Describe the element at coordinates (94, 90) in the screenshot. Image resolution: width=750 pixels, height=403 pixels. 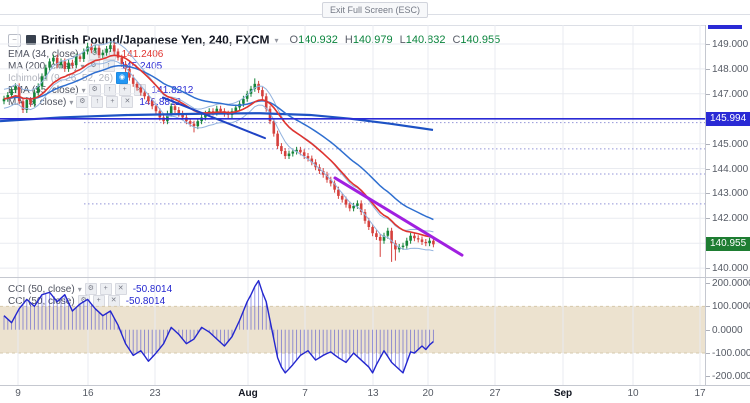
I see `gear-icon: ⚙` at that location.